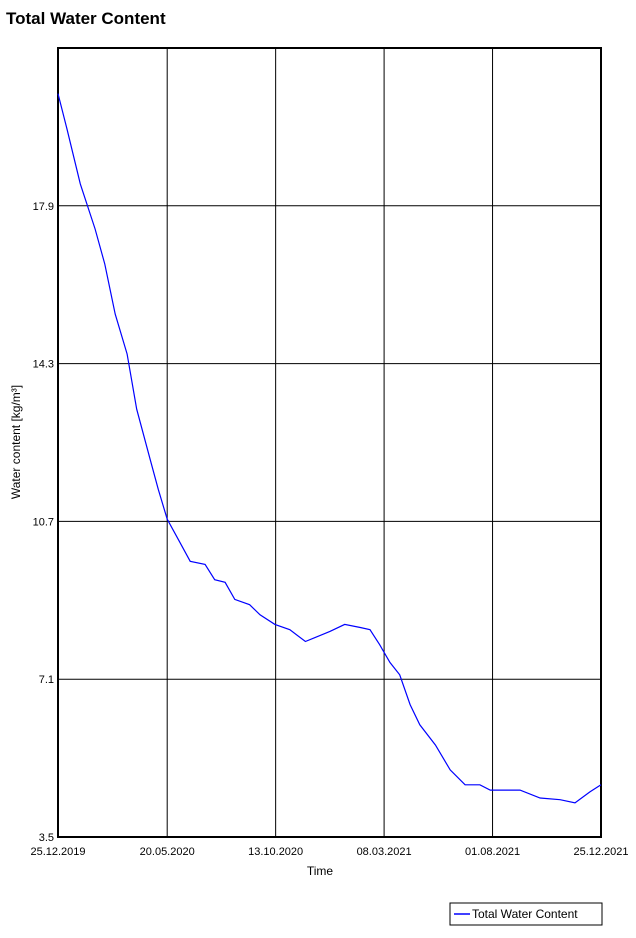  I want to click on x-tick-label: 20.05.2020, so click(167, 852).